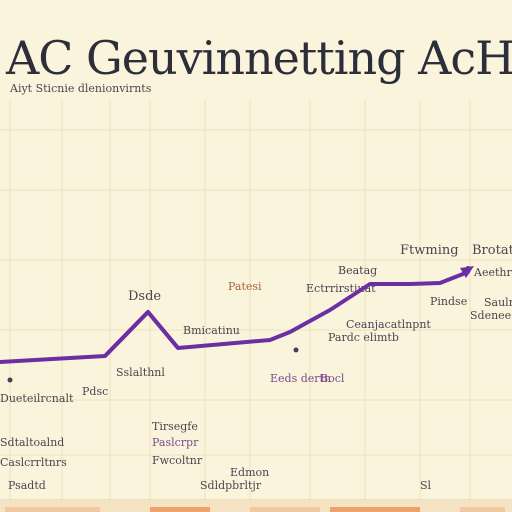 The width and height of the screenshot is (512, 512). I want to click on annotation-11: Saulnb, so click(498, 302).